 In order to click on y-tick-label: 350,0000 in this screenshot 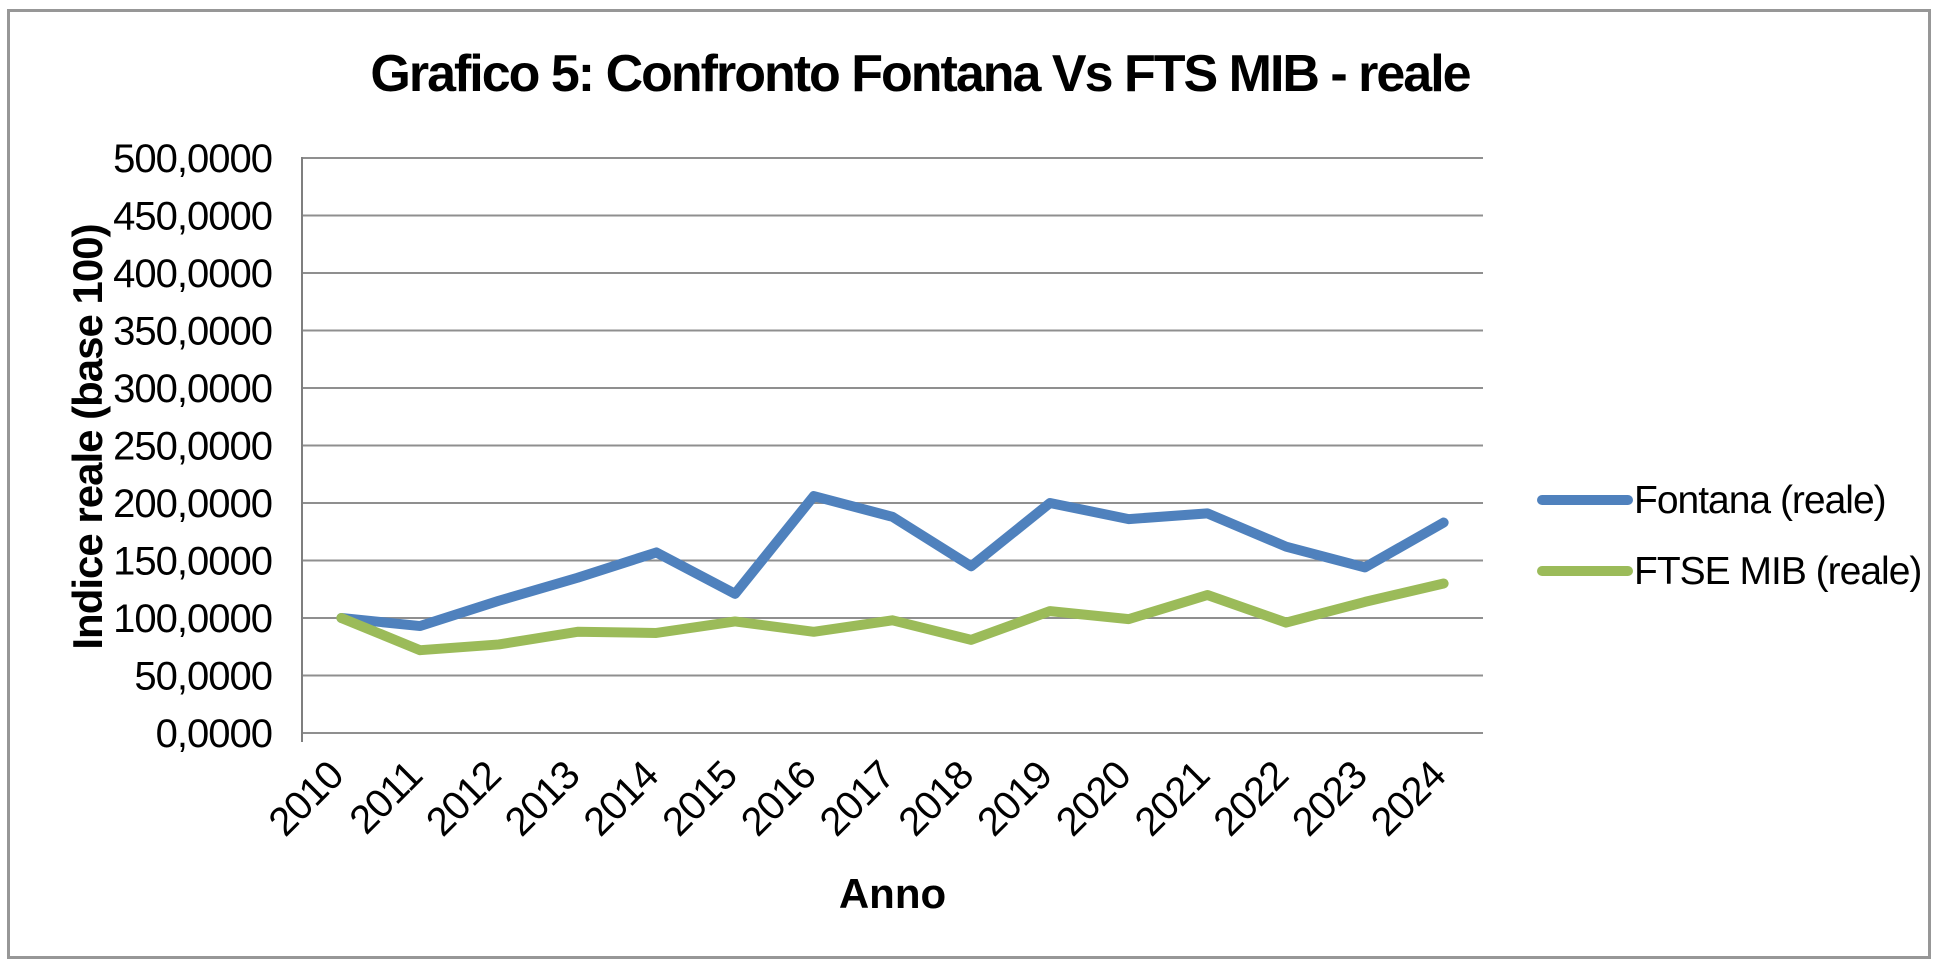, I will do `click(192, 332)`.